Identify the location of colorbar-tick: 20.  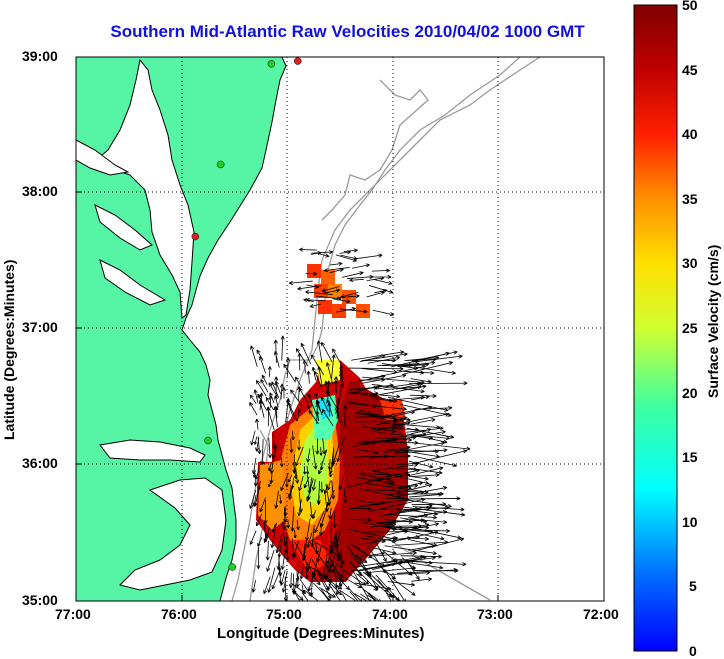
(690, 393).